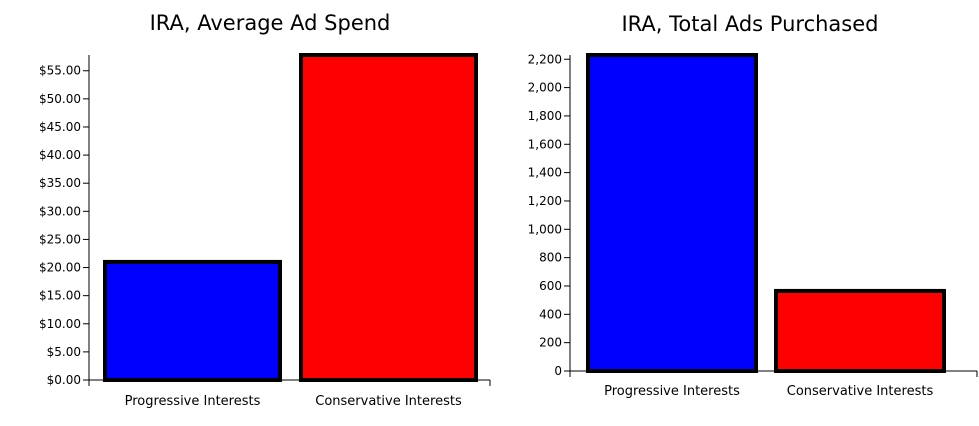 The image size is (979, 426). What do you see at coordinates (60, 99) in the screenshot?
I see `y-tick-label: $50.00` at bounding box center [60, 99].